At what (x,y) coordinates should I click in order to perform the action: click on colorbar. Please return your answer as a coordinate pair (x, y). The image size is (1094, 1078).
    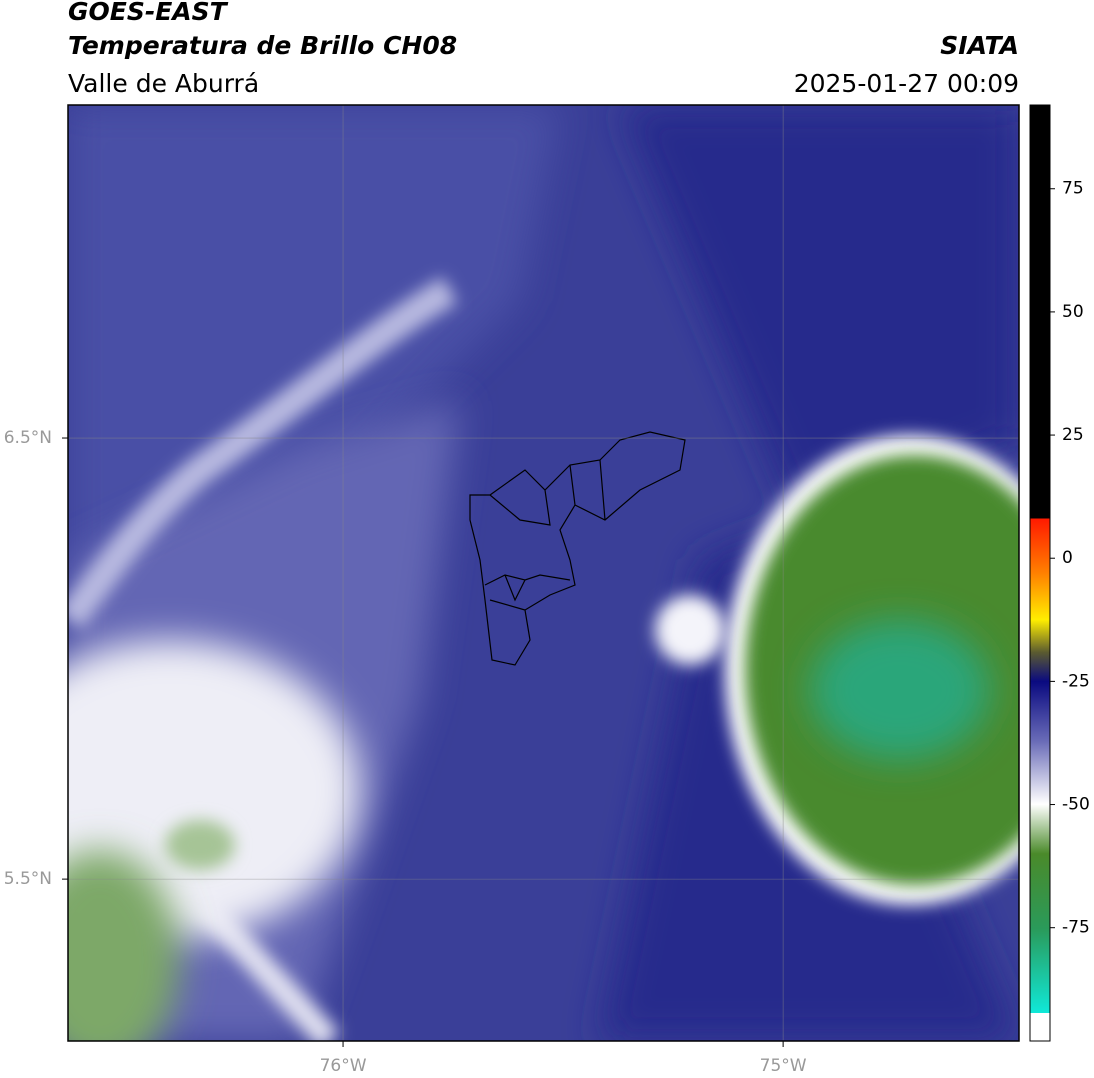
    Looking at the image, I should click on (1040, 573).